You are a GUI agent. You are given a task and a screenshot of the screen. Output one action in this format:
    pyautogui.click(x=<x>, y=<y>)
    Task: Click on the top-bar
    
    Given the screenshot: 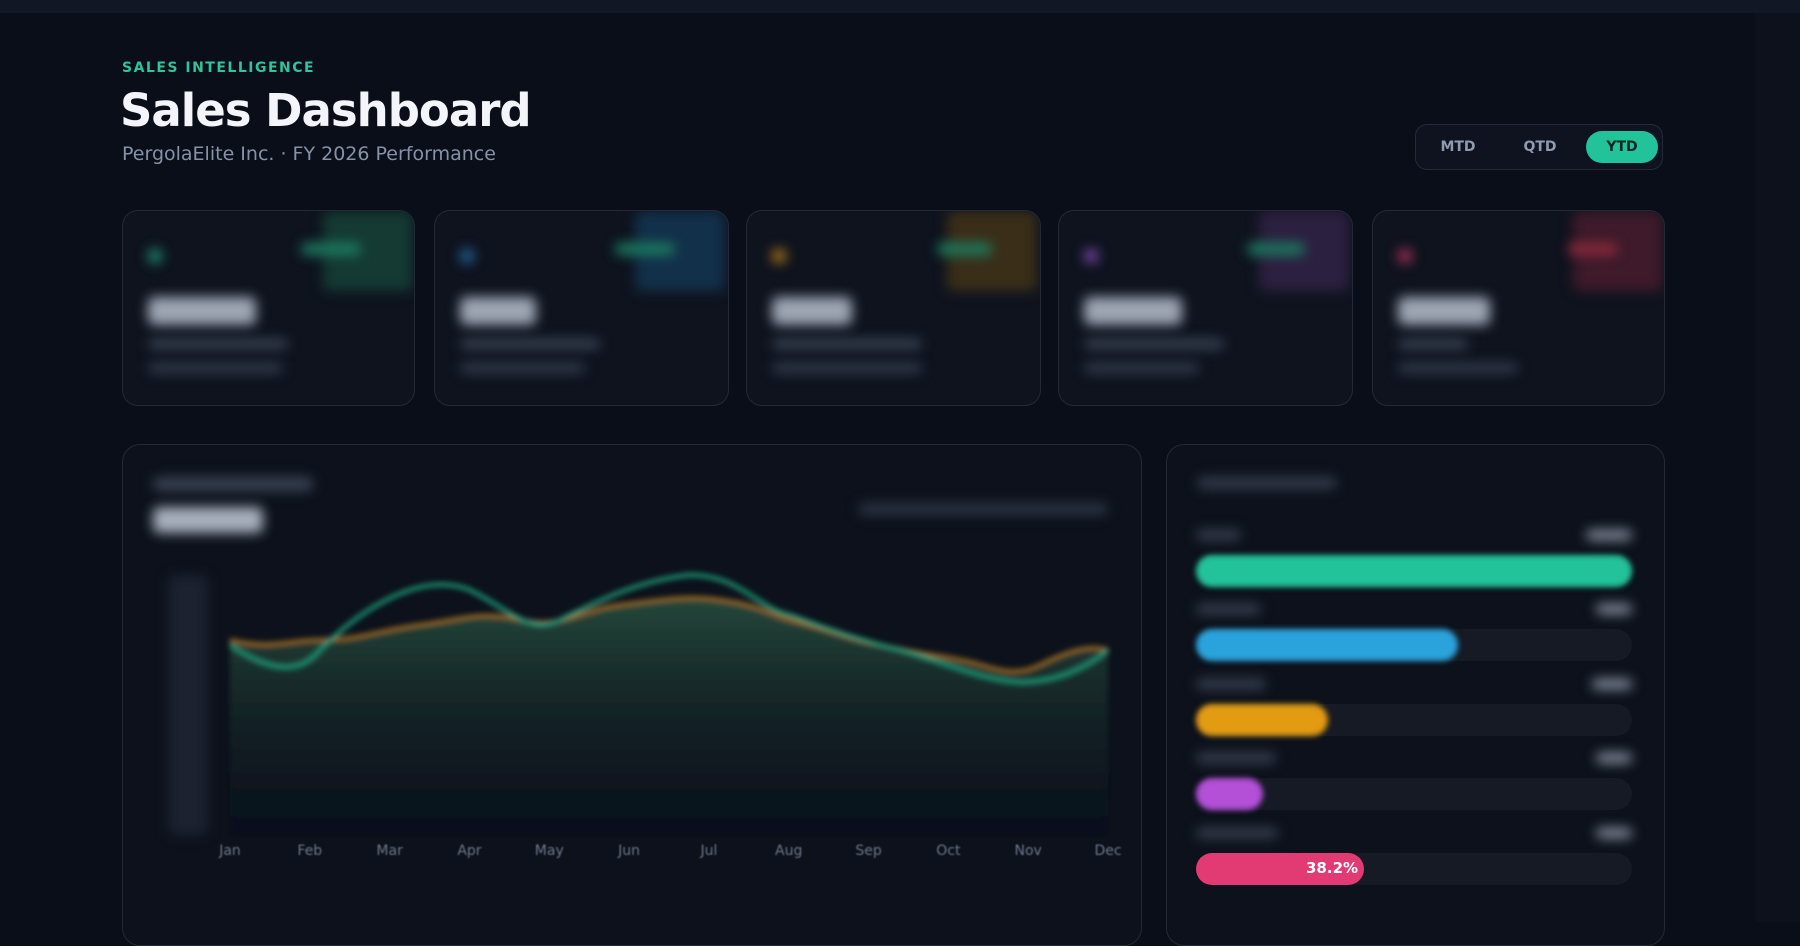 What is the action you would take?
    pyautogui.click(x=900, y=6)
    